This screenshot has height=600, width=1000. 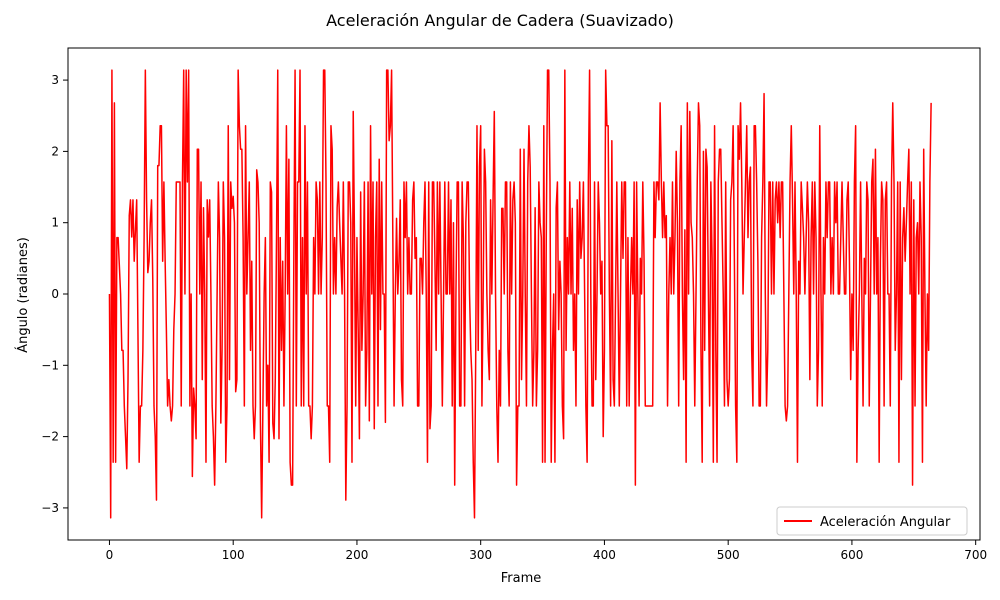 What do you see at coordinates (50, 365) in the screenshot?
I see `y-tick-label: −1` at bounding box center [50, 365].